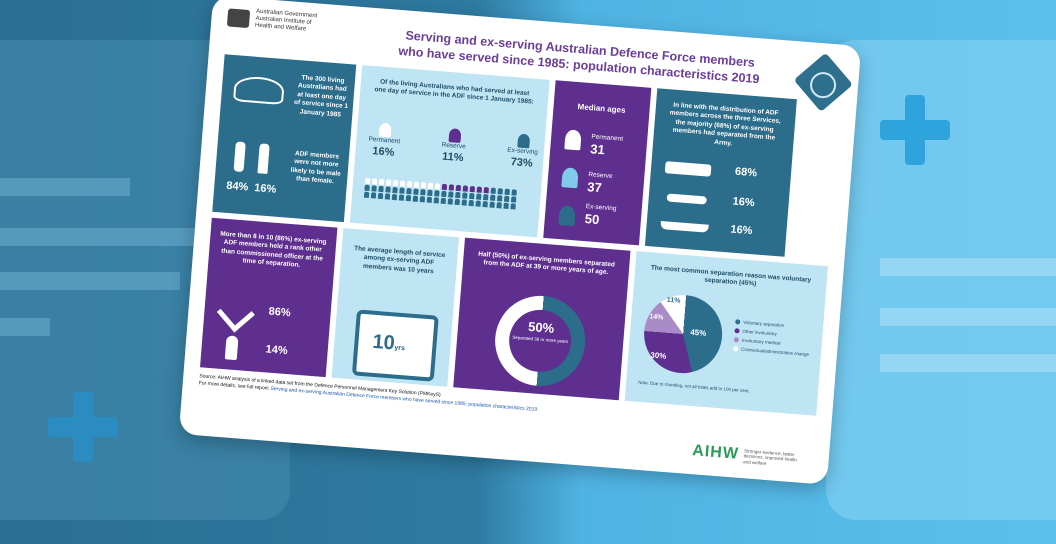 The width and height of the screenshot is (1056, 544). Describe the element at coordinates (746, 172) in the screenshot. I see `army-percent: 68%` at that location.